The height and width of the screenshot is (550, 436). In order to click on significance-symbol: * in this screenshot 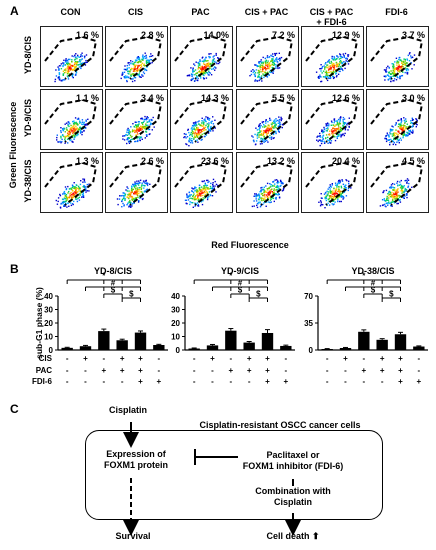, I will do `click(364, 276)`.